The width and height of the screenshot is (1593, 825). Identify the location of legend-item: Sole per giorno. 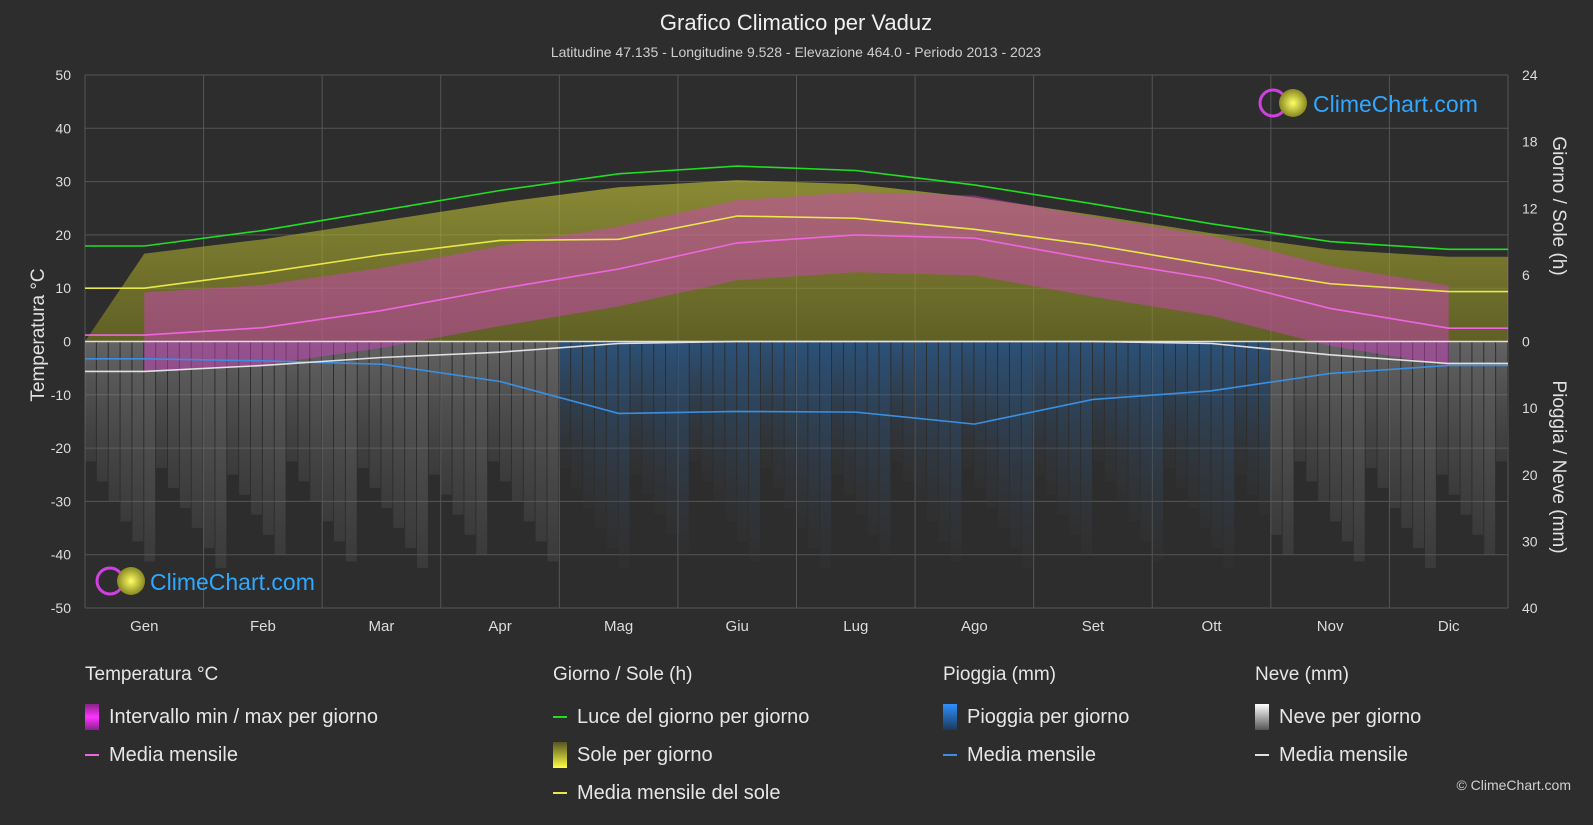
(681, 755).